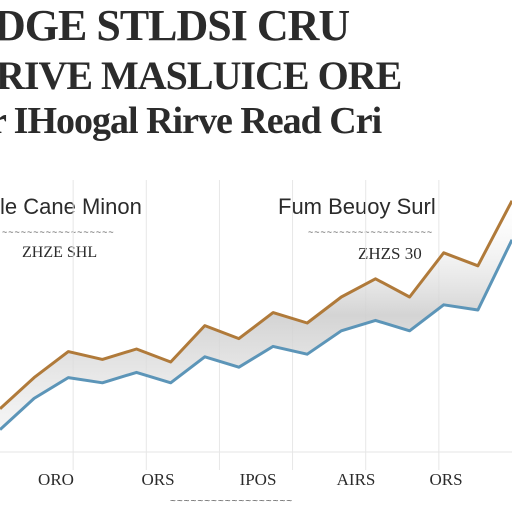 This screenshot has height=512, width=512. Describe the element at coordinates (356, 479) in the screenshot. I see `x-tick-label: AIRS` at that location.